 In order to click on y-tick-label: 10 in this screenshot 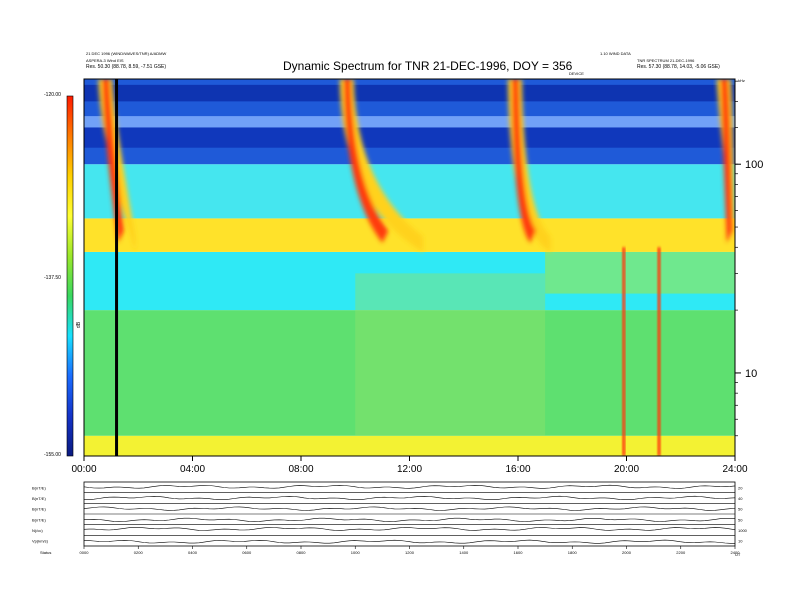, I will do `click(751, 374)`.